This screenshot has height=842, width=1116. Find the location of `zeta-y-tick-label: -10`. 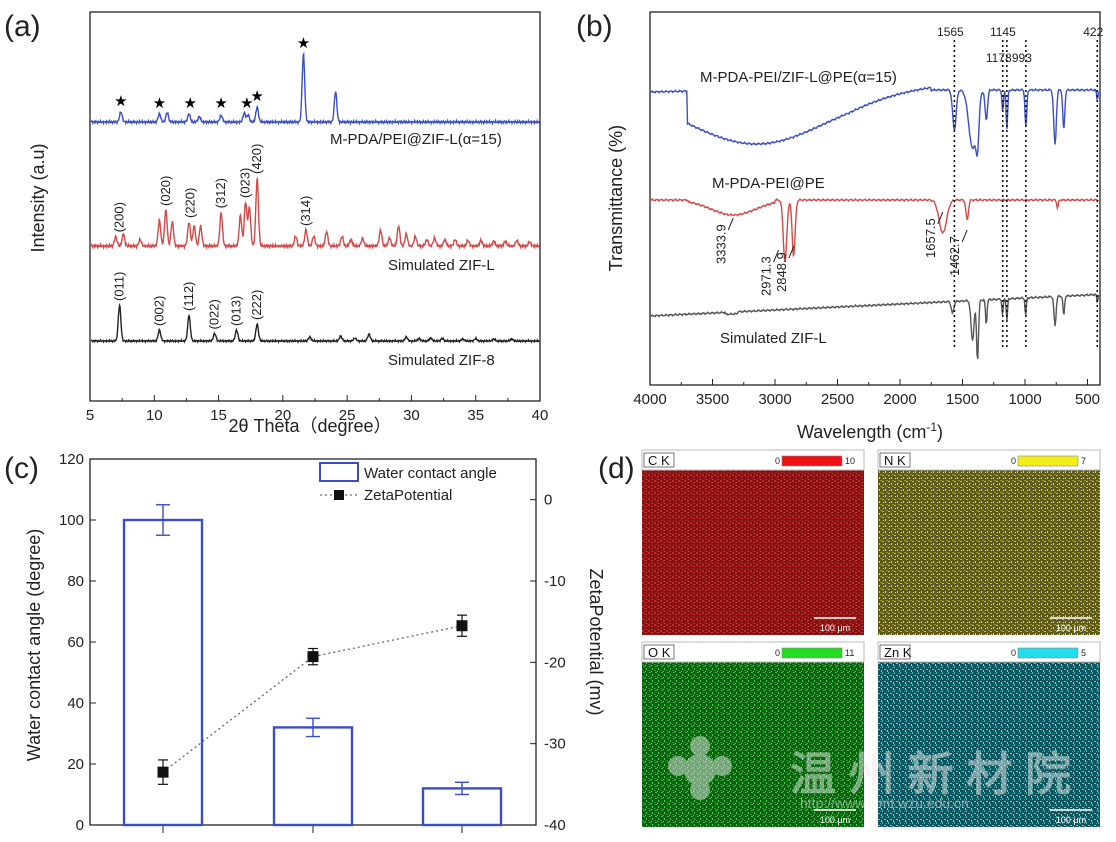

zeta-y-tick-label: -10 is located at coordinates (555, 581).